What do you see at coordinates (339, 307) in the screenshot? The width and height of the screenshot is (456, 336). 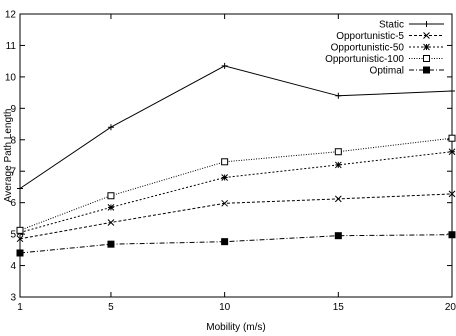 I see `x-tick-label: 15` at bounding box center [339, 307].